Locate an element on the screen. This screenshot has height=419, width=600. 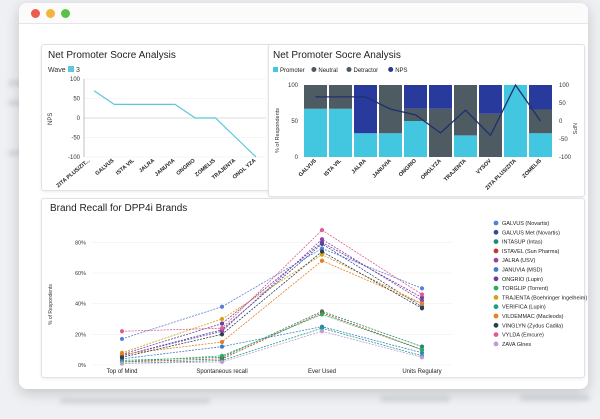
brand-recall-legend-label: GALVUS Met (Novartis) is located at coordinates (531, 233).